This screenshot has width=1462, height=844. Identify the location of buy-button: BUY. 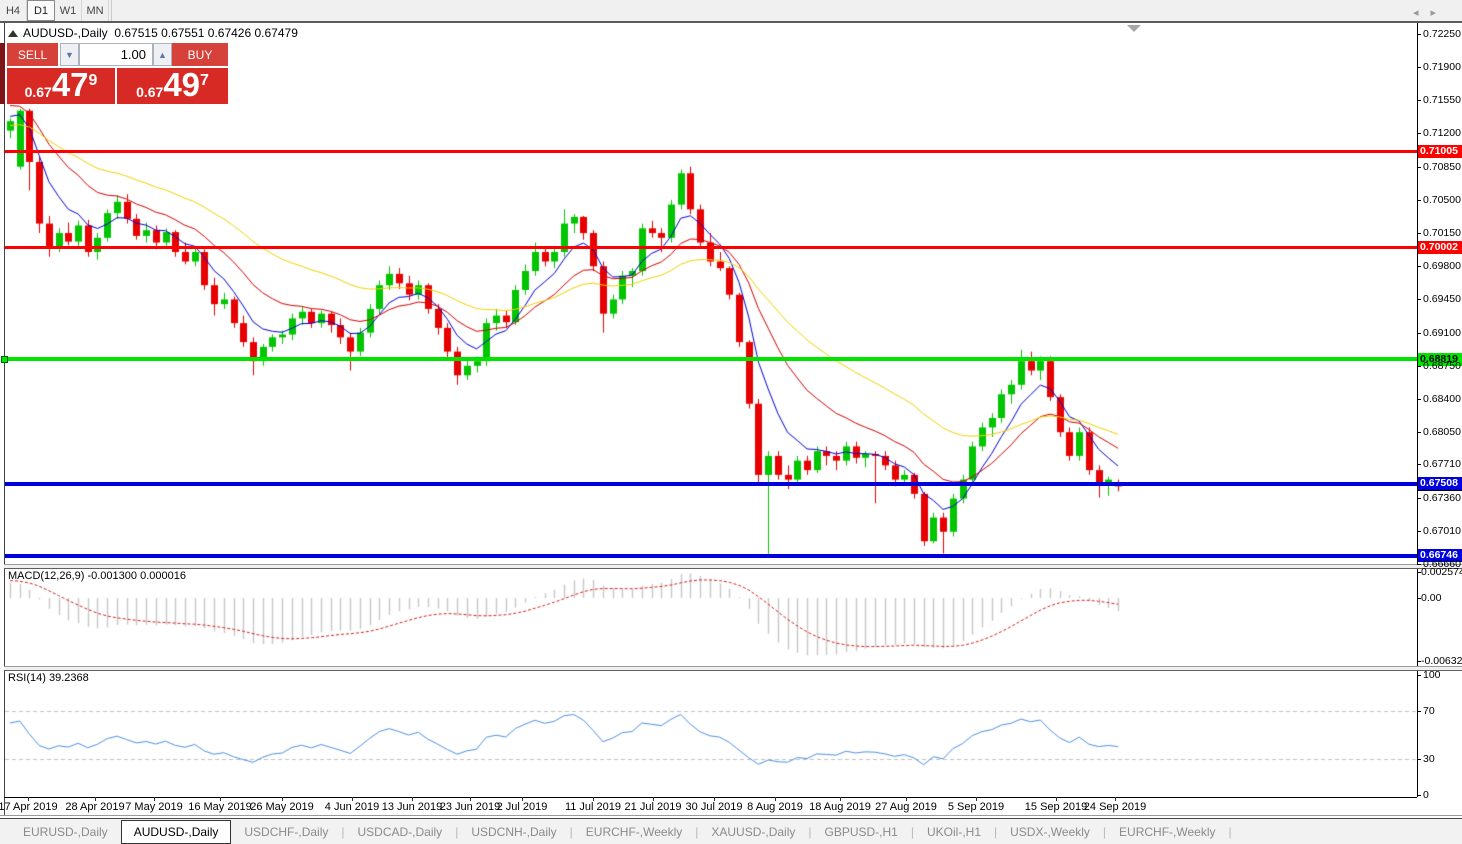
(200, 54).